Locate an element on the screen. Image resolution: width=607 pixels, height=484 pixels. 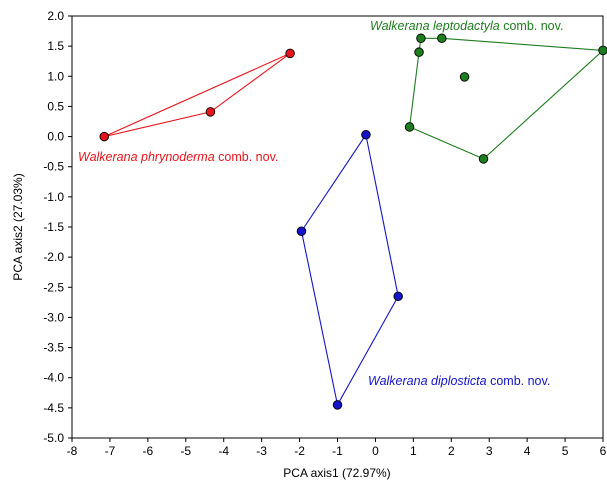
group-label-species-name: diplosticta is located at coordinates (459, 381).